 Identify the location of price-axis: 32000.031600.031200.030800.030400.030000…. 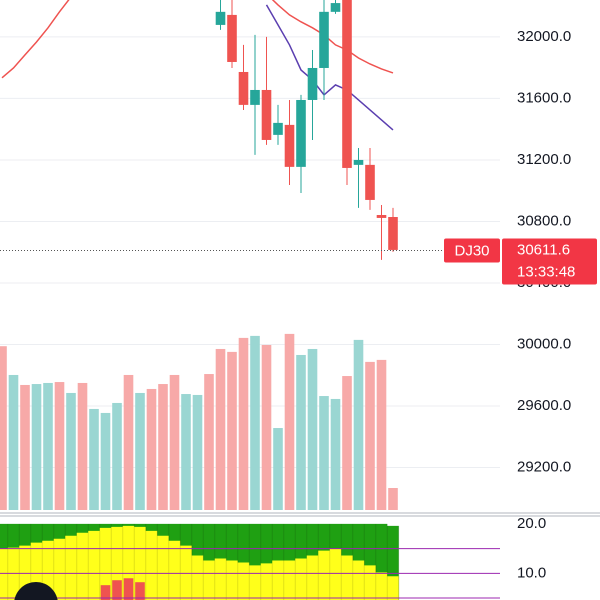
(544, 304).